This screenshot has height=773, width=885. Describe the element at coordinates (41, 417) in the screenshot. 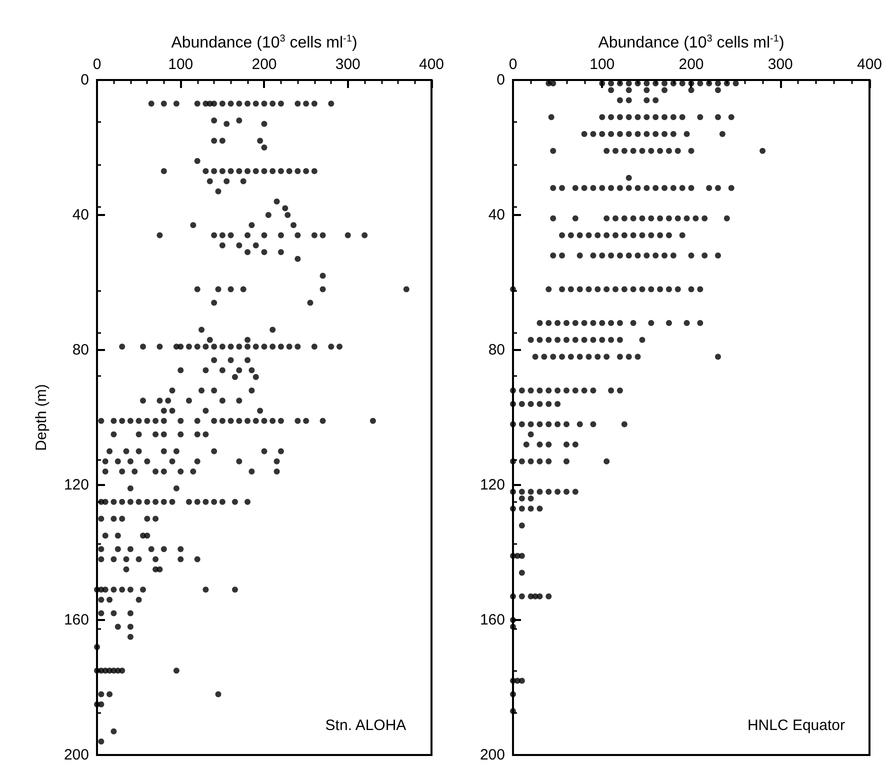

I see `y-axis-title: Depth (m)` at that location.